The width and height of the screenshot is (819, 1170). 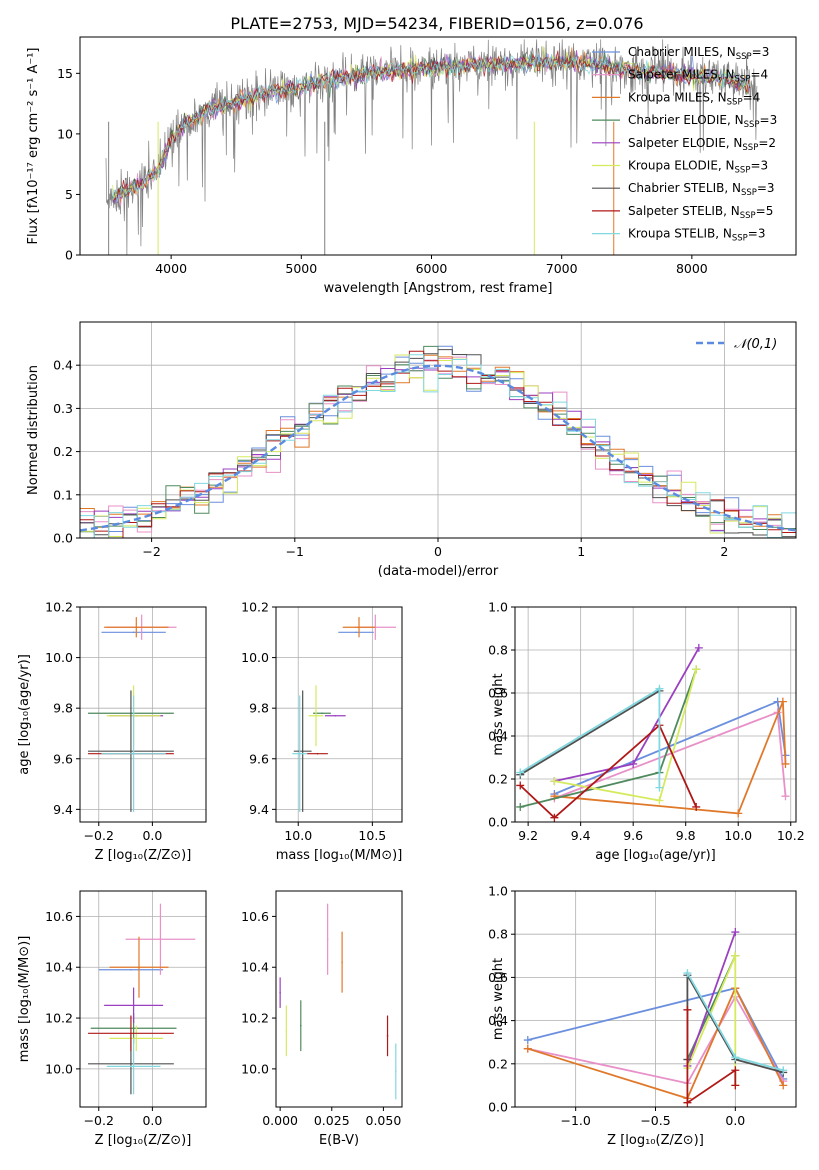 I want to click on y-tick-label: 0.6, so click(x=498, y=693).